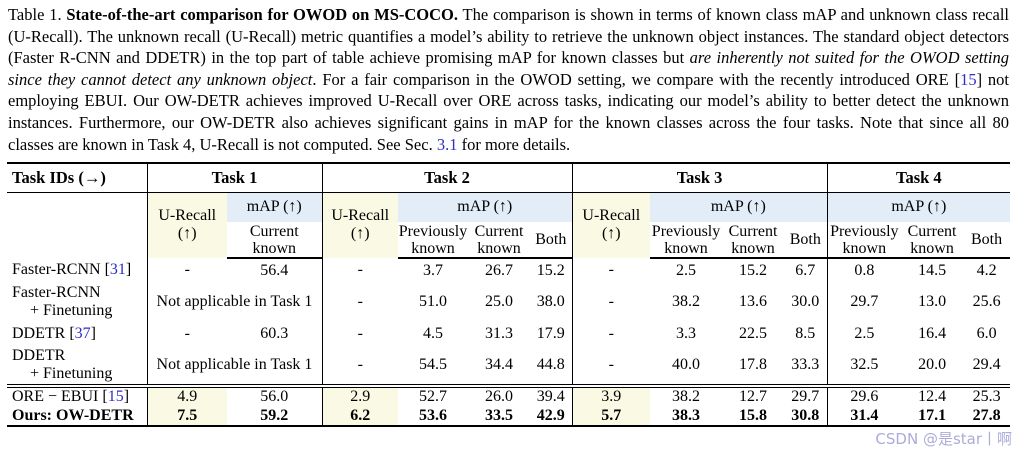  What do you see at coordinates (753, 395) in the screenshot?
I see `value-cell: 12.7` at bounding box center [753, 395].